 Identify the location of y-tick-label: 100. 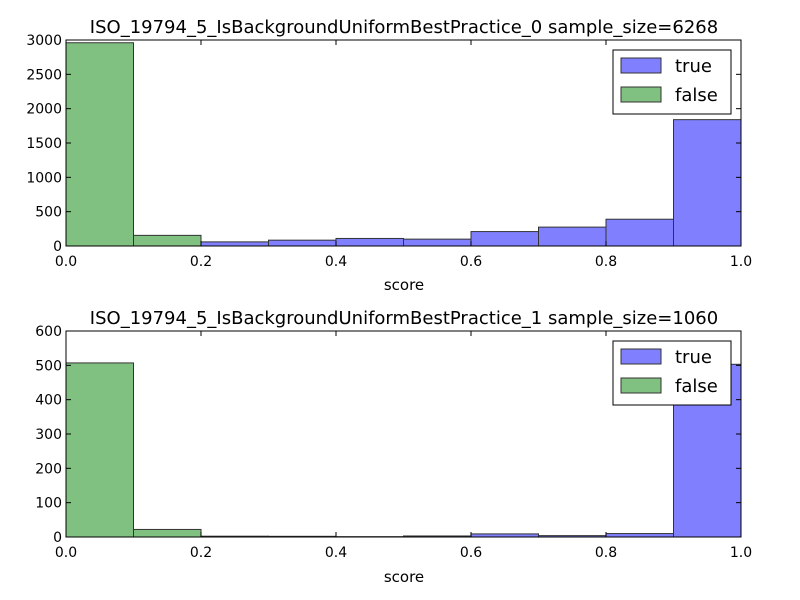
(48, 504).